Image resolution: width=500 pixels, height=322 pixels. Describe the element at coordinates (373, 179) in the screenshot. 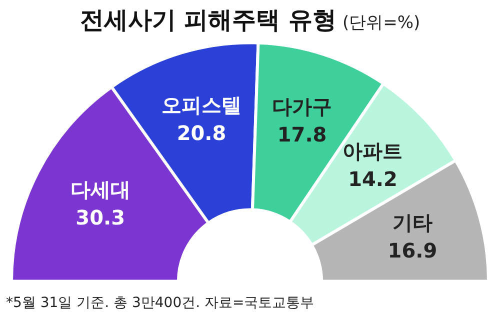

I see `data-label: 14.2` at that location.